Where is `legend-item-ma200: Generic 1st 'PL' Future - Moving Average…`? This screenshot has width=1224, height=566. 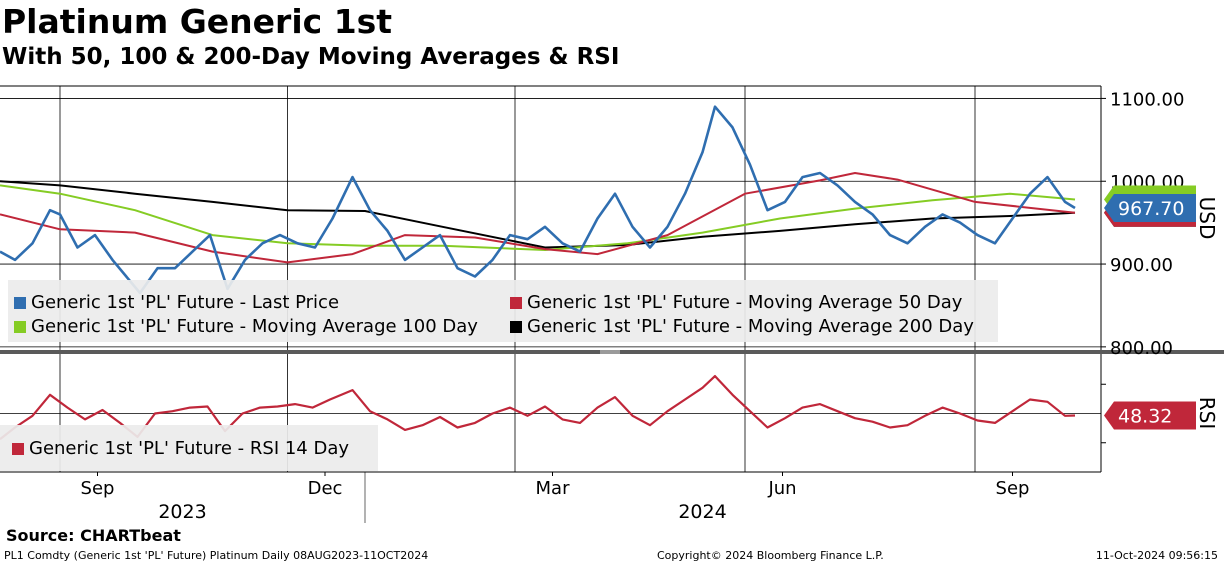
legend-item-ma200: Generic 1st 'PL' Future - Moving Average… is located at coordinates (742, 326).